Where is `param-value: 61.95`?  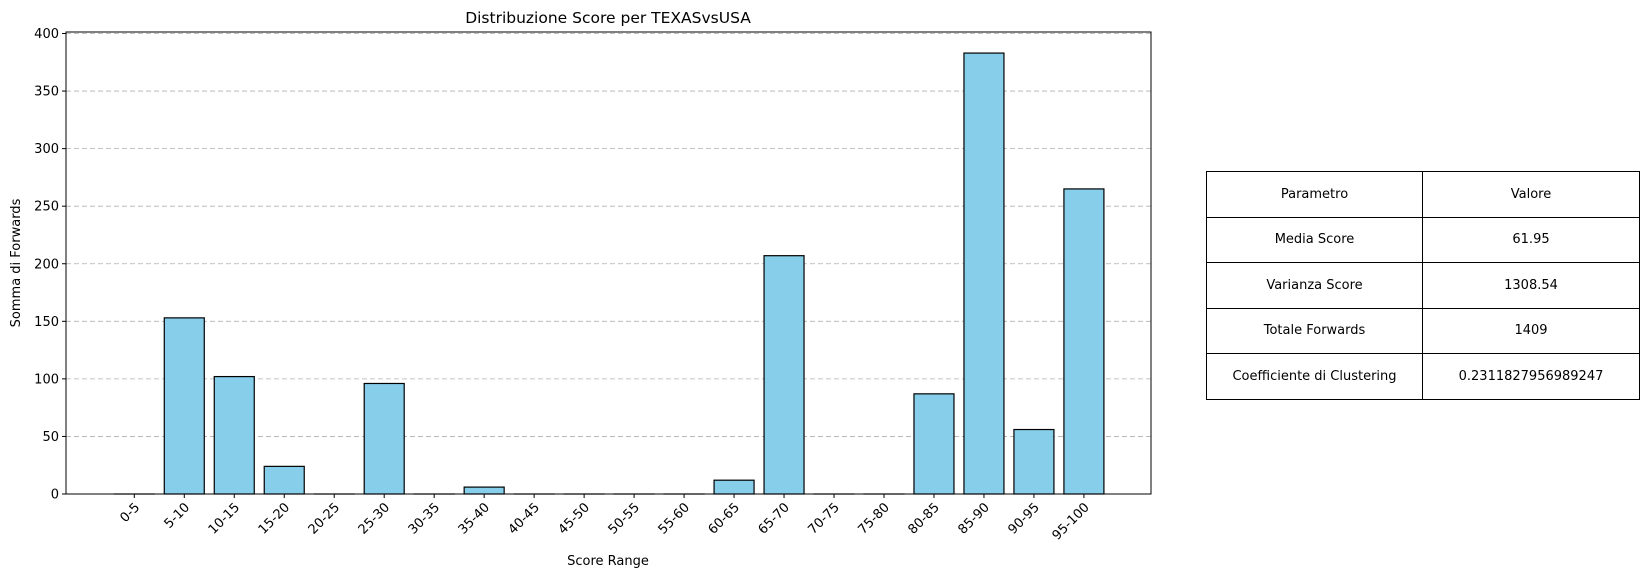
param-value: 61.95 is located at coordinates (1531, 239).